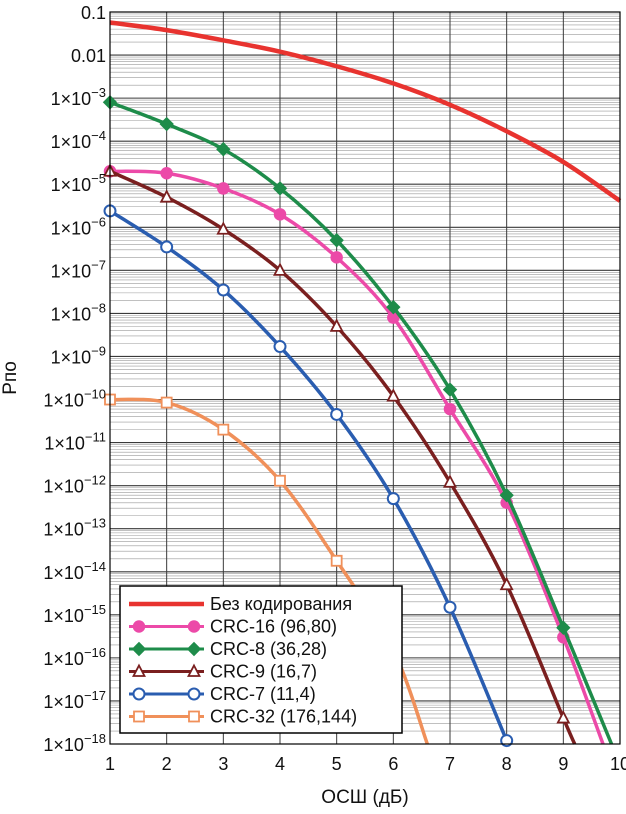 The image size is (626, 814). What do you see at coordinates (78, 97) in the screenshot?
I see `y-tick-label: 1×10⁻³` at bounding box center [78, 97].